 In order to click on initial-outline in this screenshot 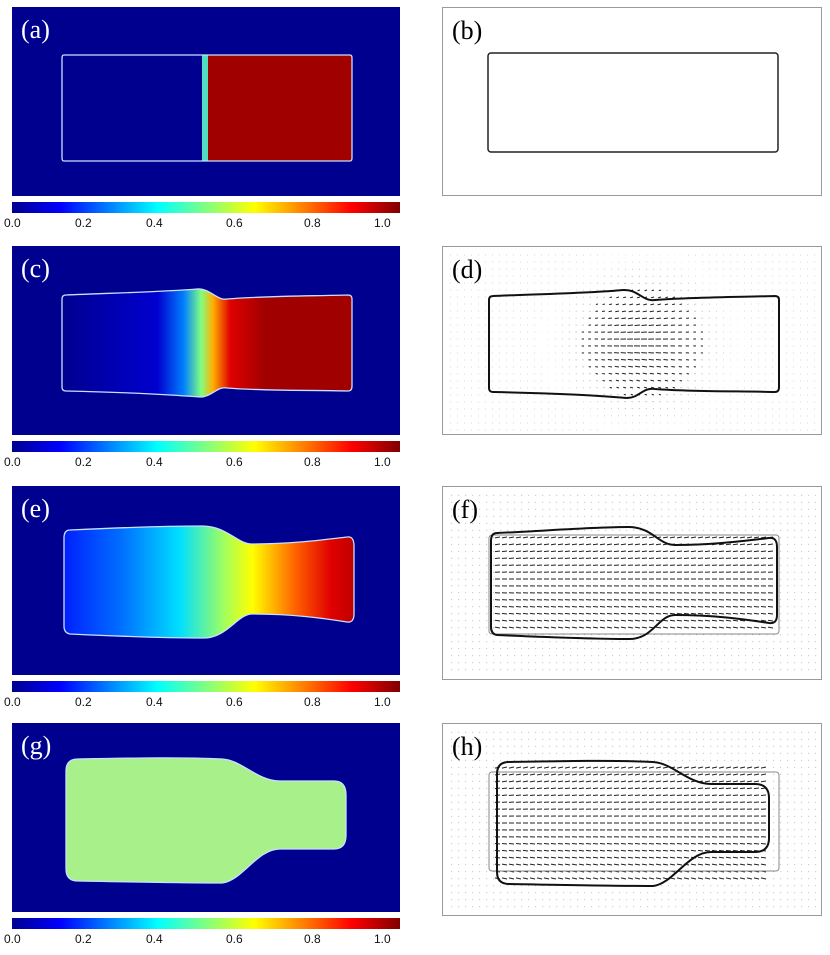, I will do `click(634, 584)`.